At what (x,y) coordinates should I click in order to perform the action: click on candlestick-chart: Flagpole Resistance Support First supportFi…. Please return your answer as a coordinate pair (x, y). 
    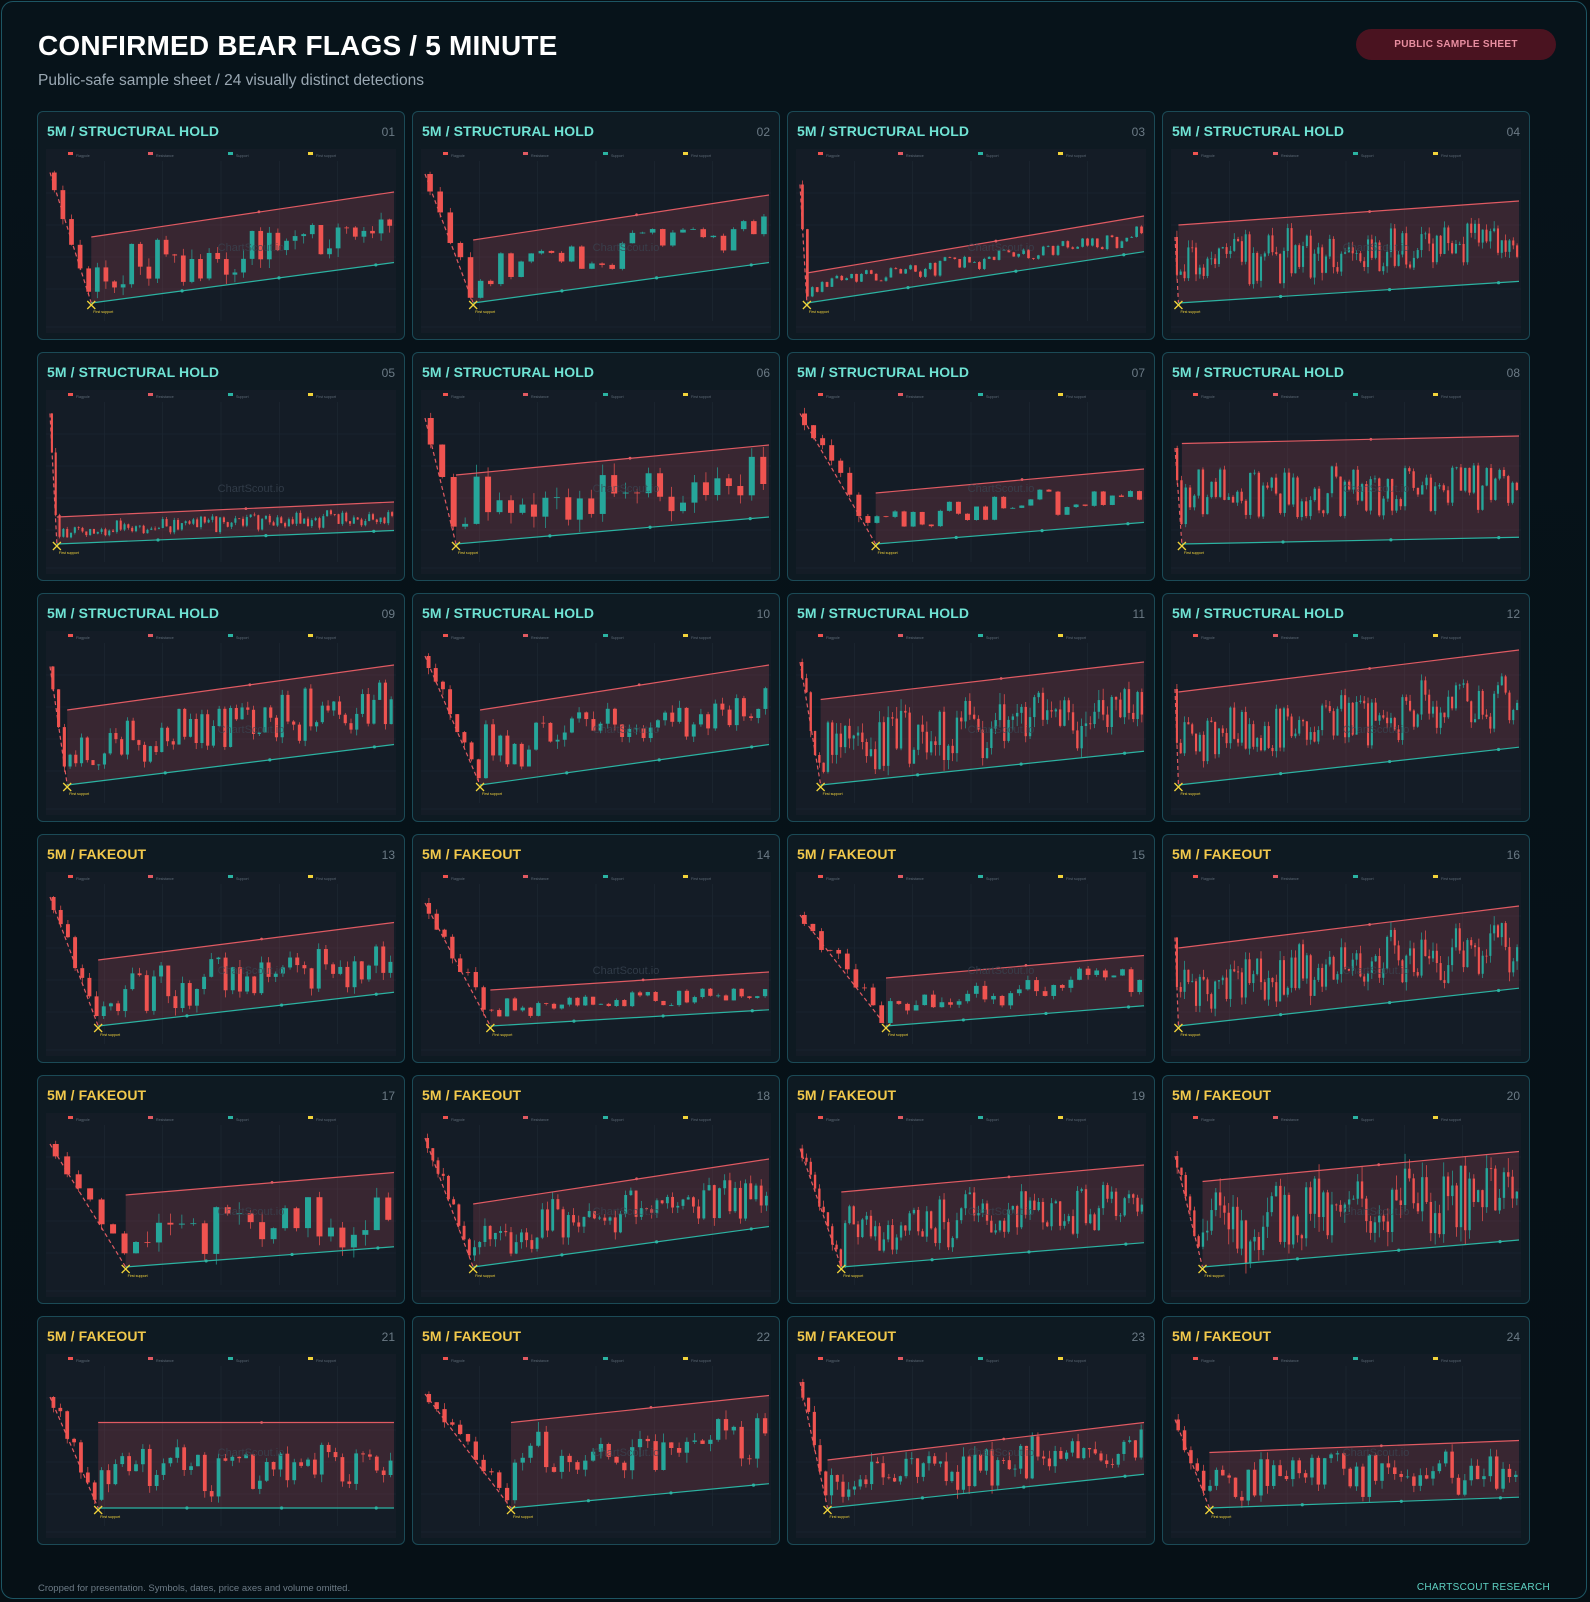
    Looking at the image, I should click on (1346, 1205).